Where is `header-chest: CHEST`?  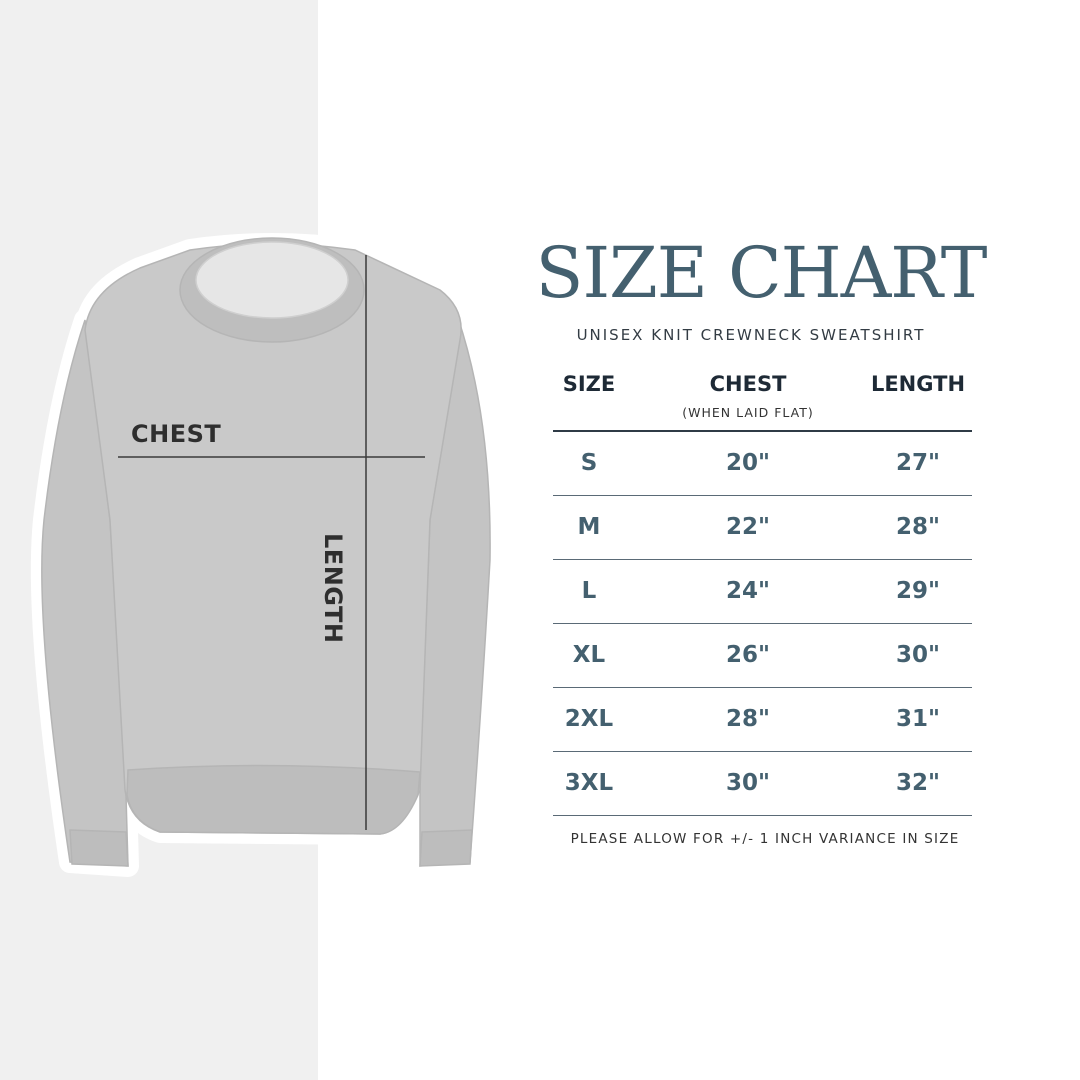
header-chest: CHEST is located at coordinates (748, 384).